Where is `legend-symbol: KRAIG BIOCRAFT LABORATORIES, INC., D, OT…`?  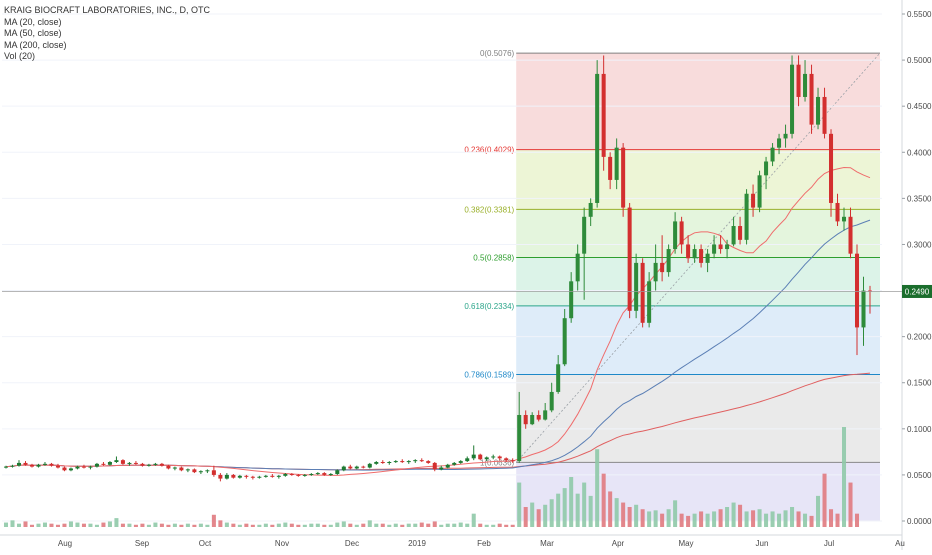 legend-symbol: KRAIG BIOCRAFT LABORATORIES, INC., D, OT… is located at coordinates (107, 10).